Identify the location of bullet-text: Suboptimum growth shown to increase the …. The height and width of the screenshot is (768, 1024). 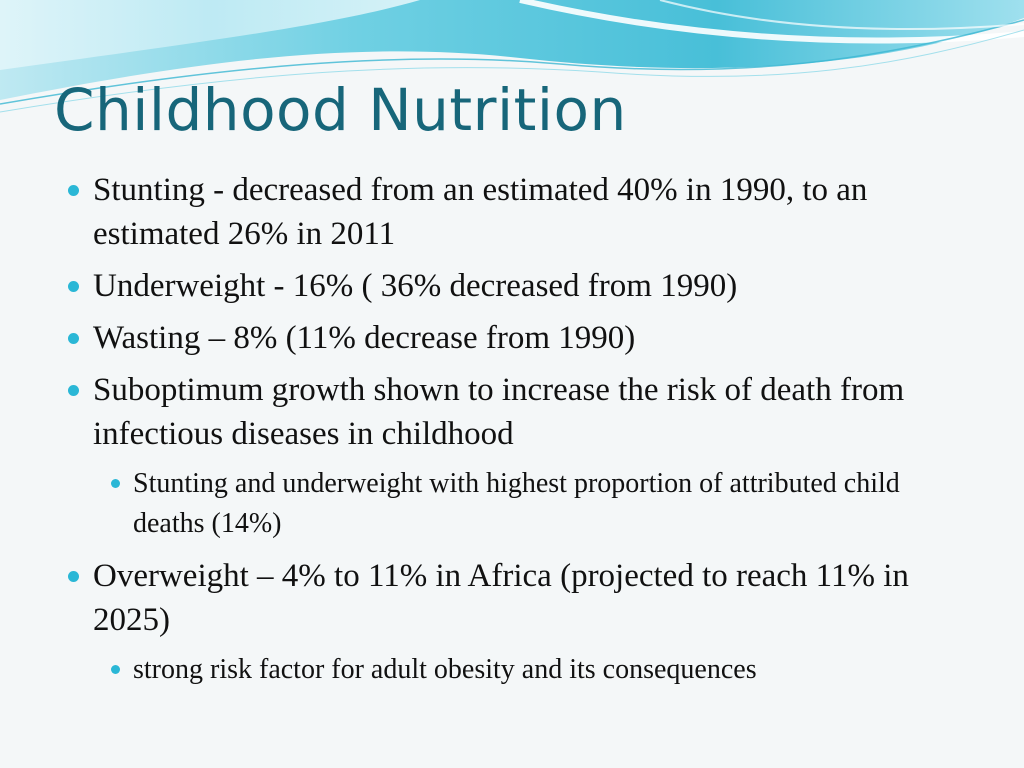
(499, 412).